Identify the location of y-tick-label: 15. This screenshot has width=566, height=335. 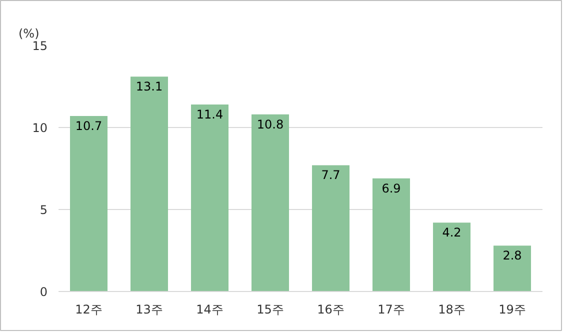
(40, 46).